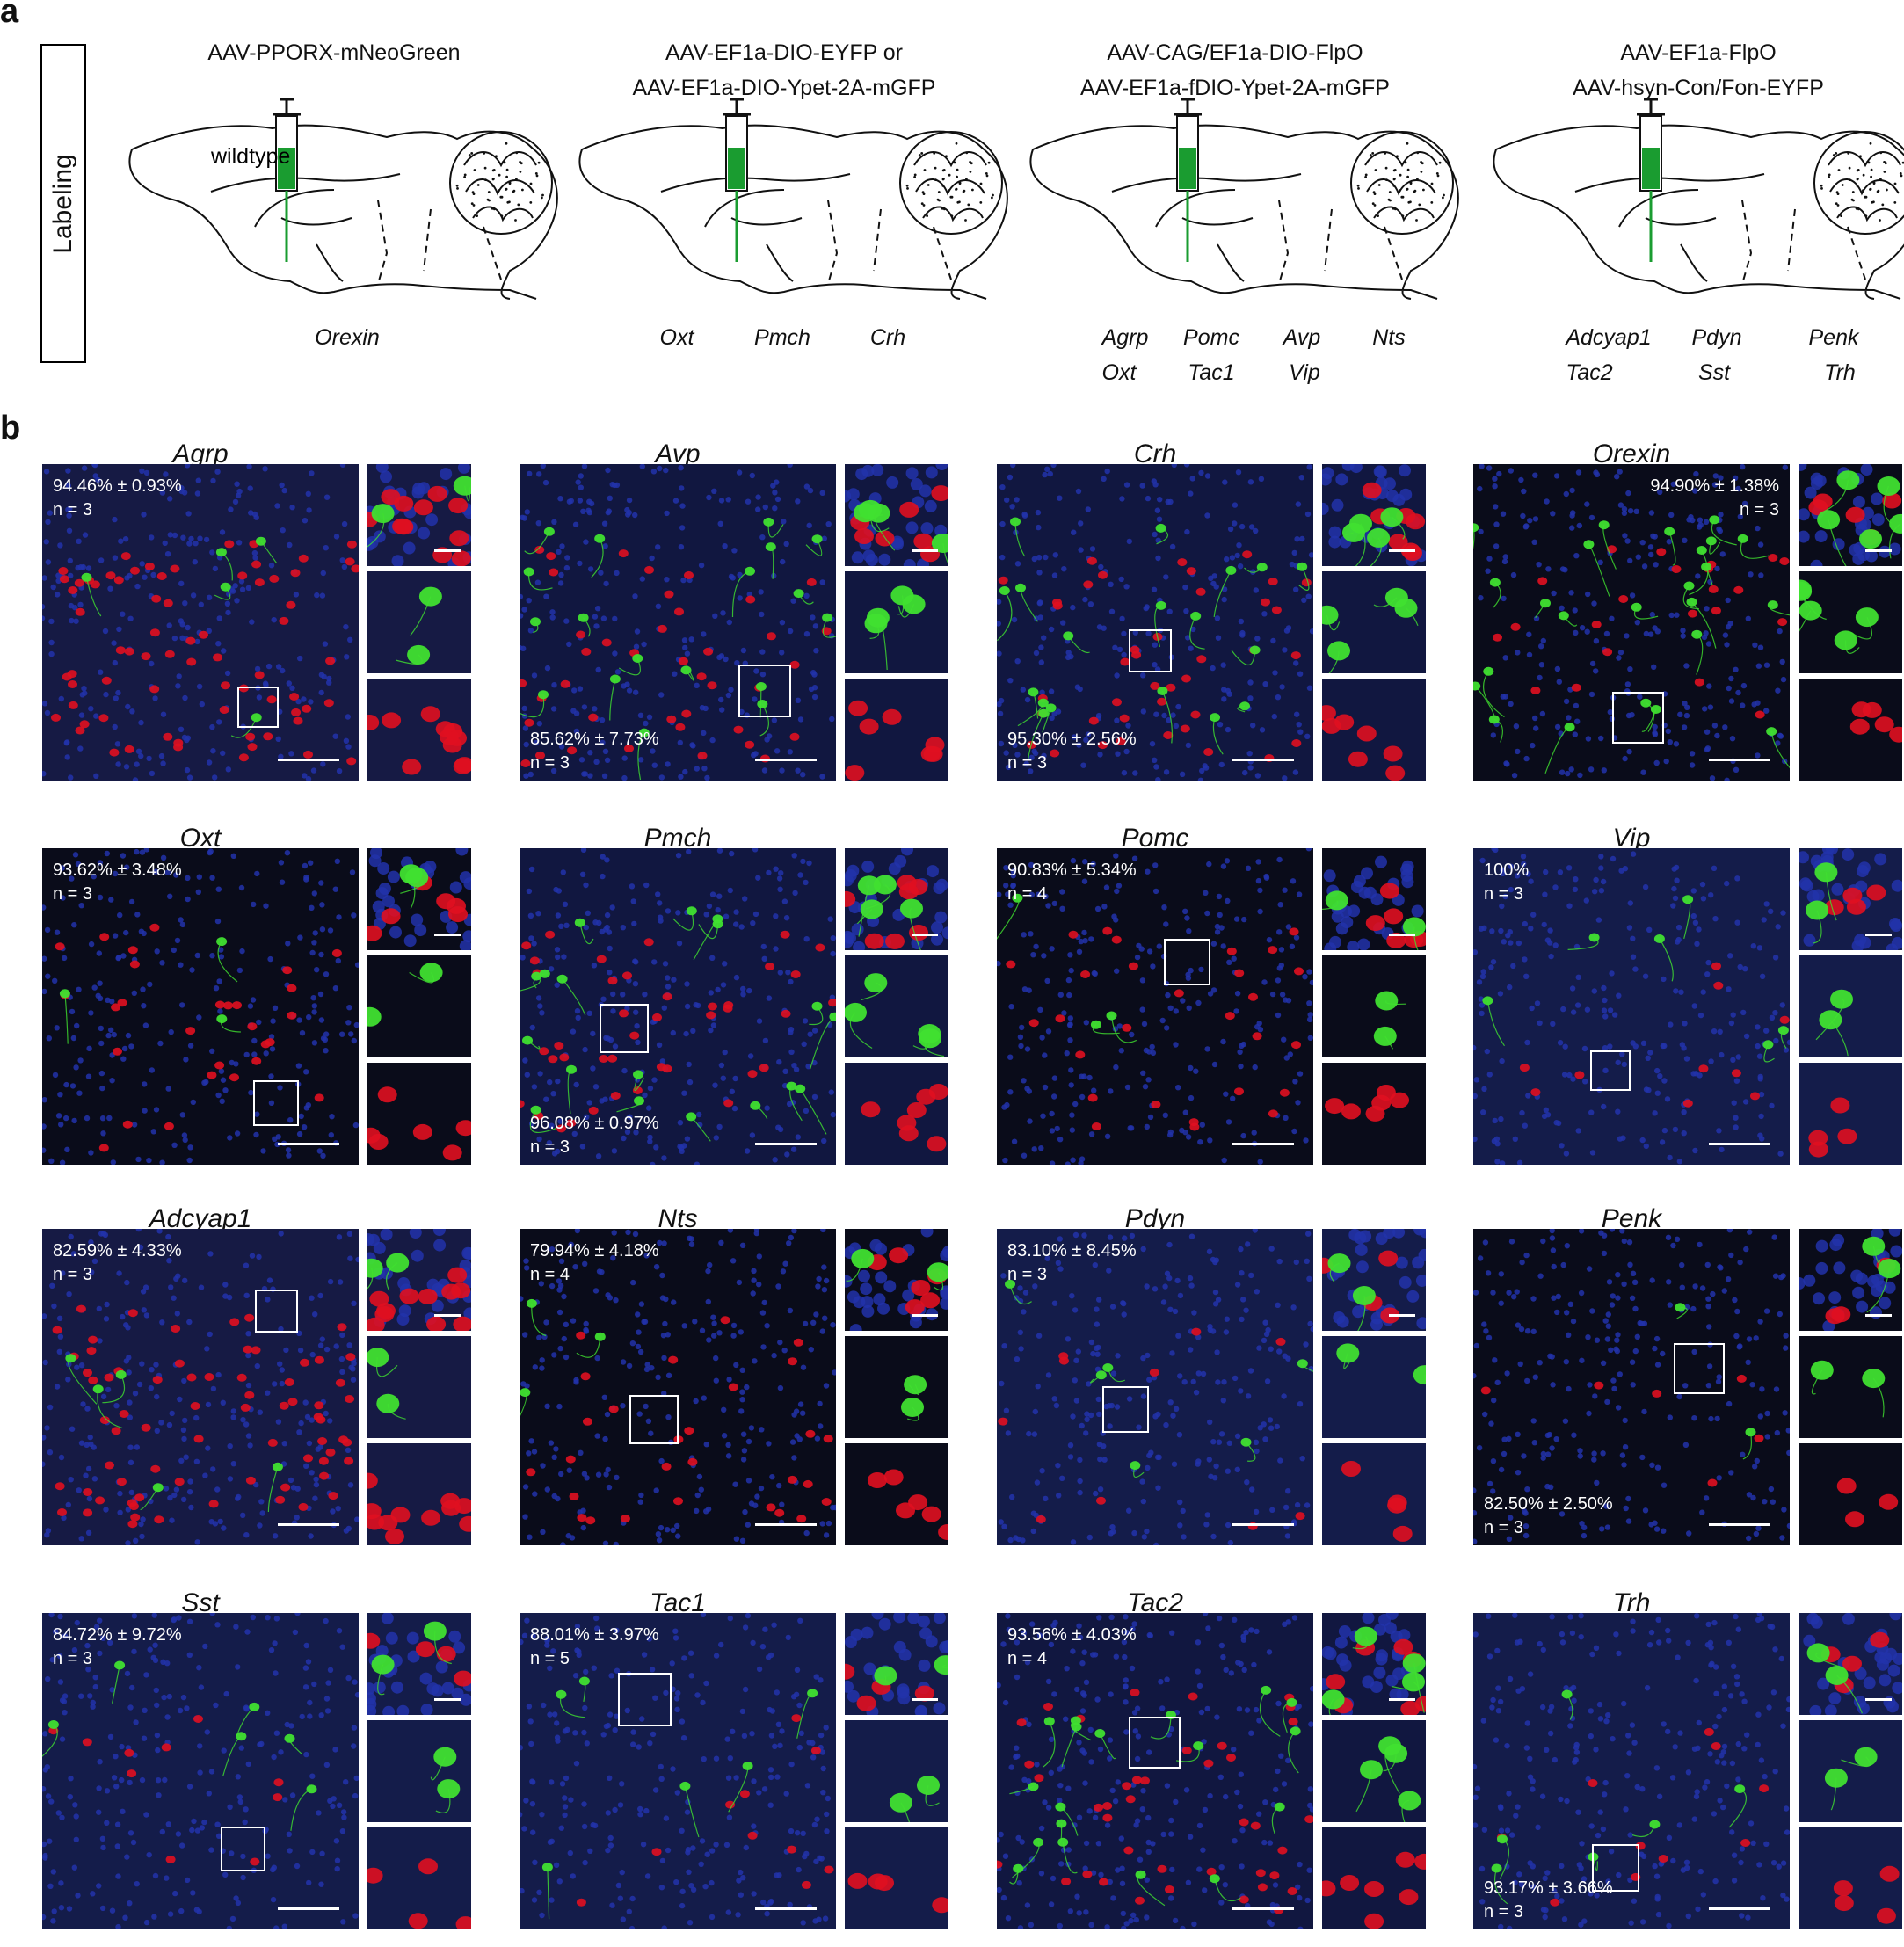 Image resolution: width=1904 pixels, height=1947 pixels. What do you see at coordinates (1389, 337) in the screenshot?
I see `target-gene-label: Nts` at bounding box center [1389, 337].